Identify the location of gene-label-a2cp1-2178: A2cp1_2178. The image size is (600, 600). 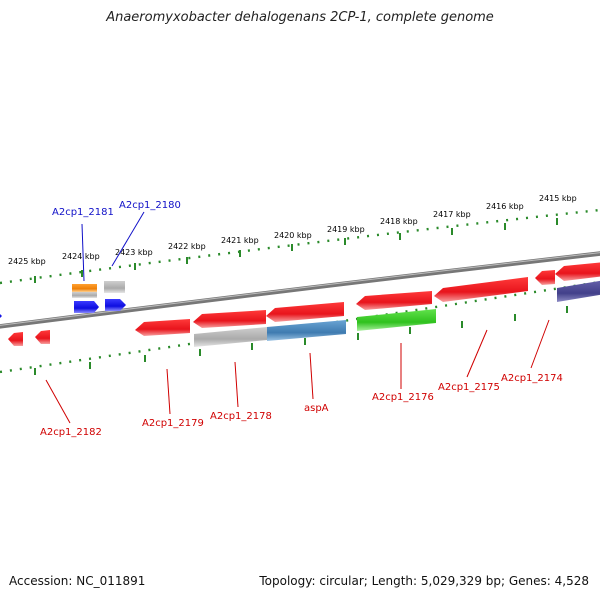
(241, 416).